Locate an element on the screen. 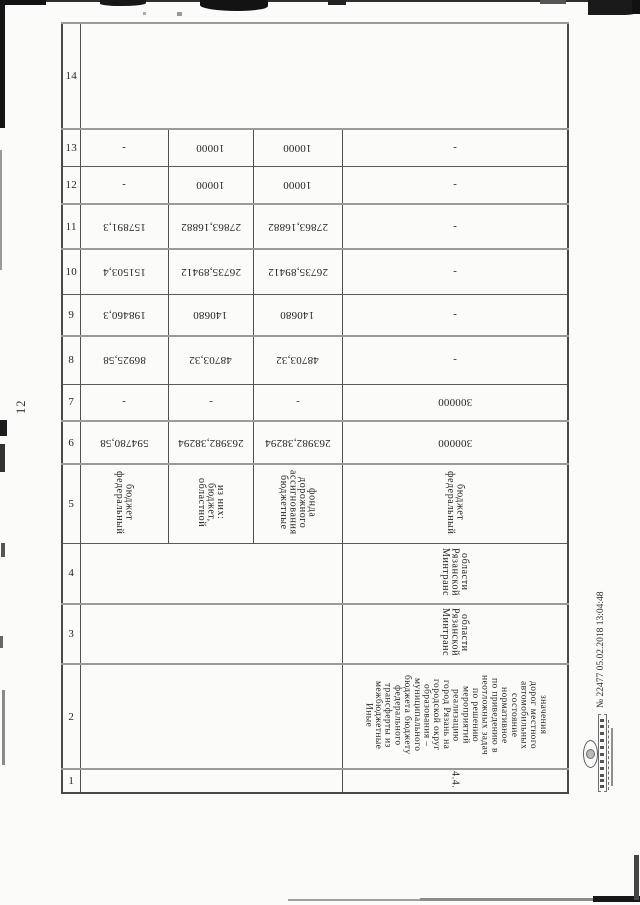 Image resolution: width=640 pixels, height=905 pixels. value-federal-c13: - is located at coordinates (124, 147).